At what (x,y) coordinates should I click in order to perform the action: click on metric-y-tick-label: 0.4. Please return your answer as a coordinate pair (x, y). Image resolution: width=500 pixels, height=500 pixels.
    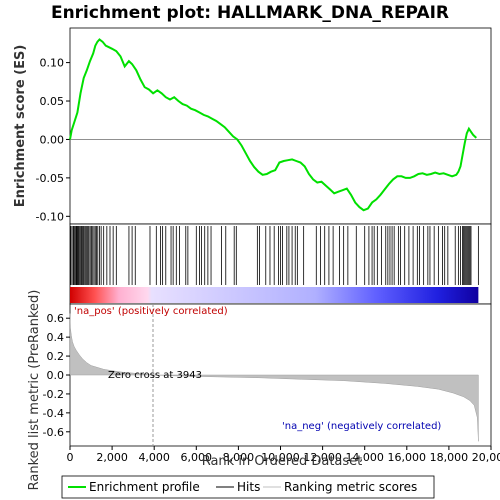
    Looking at the image, I should click on (56, 337).